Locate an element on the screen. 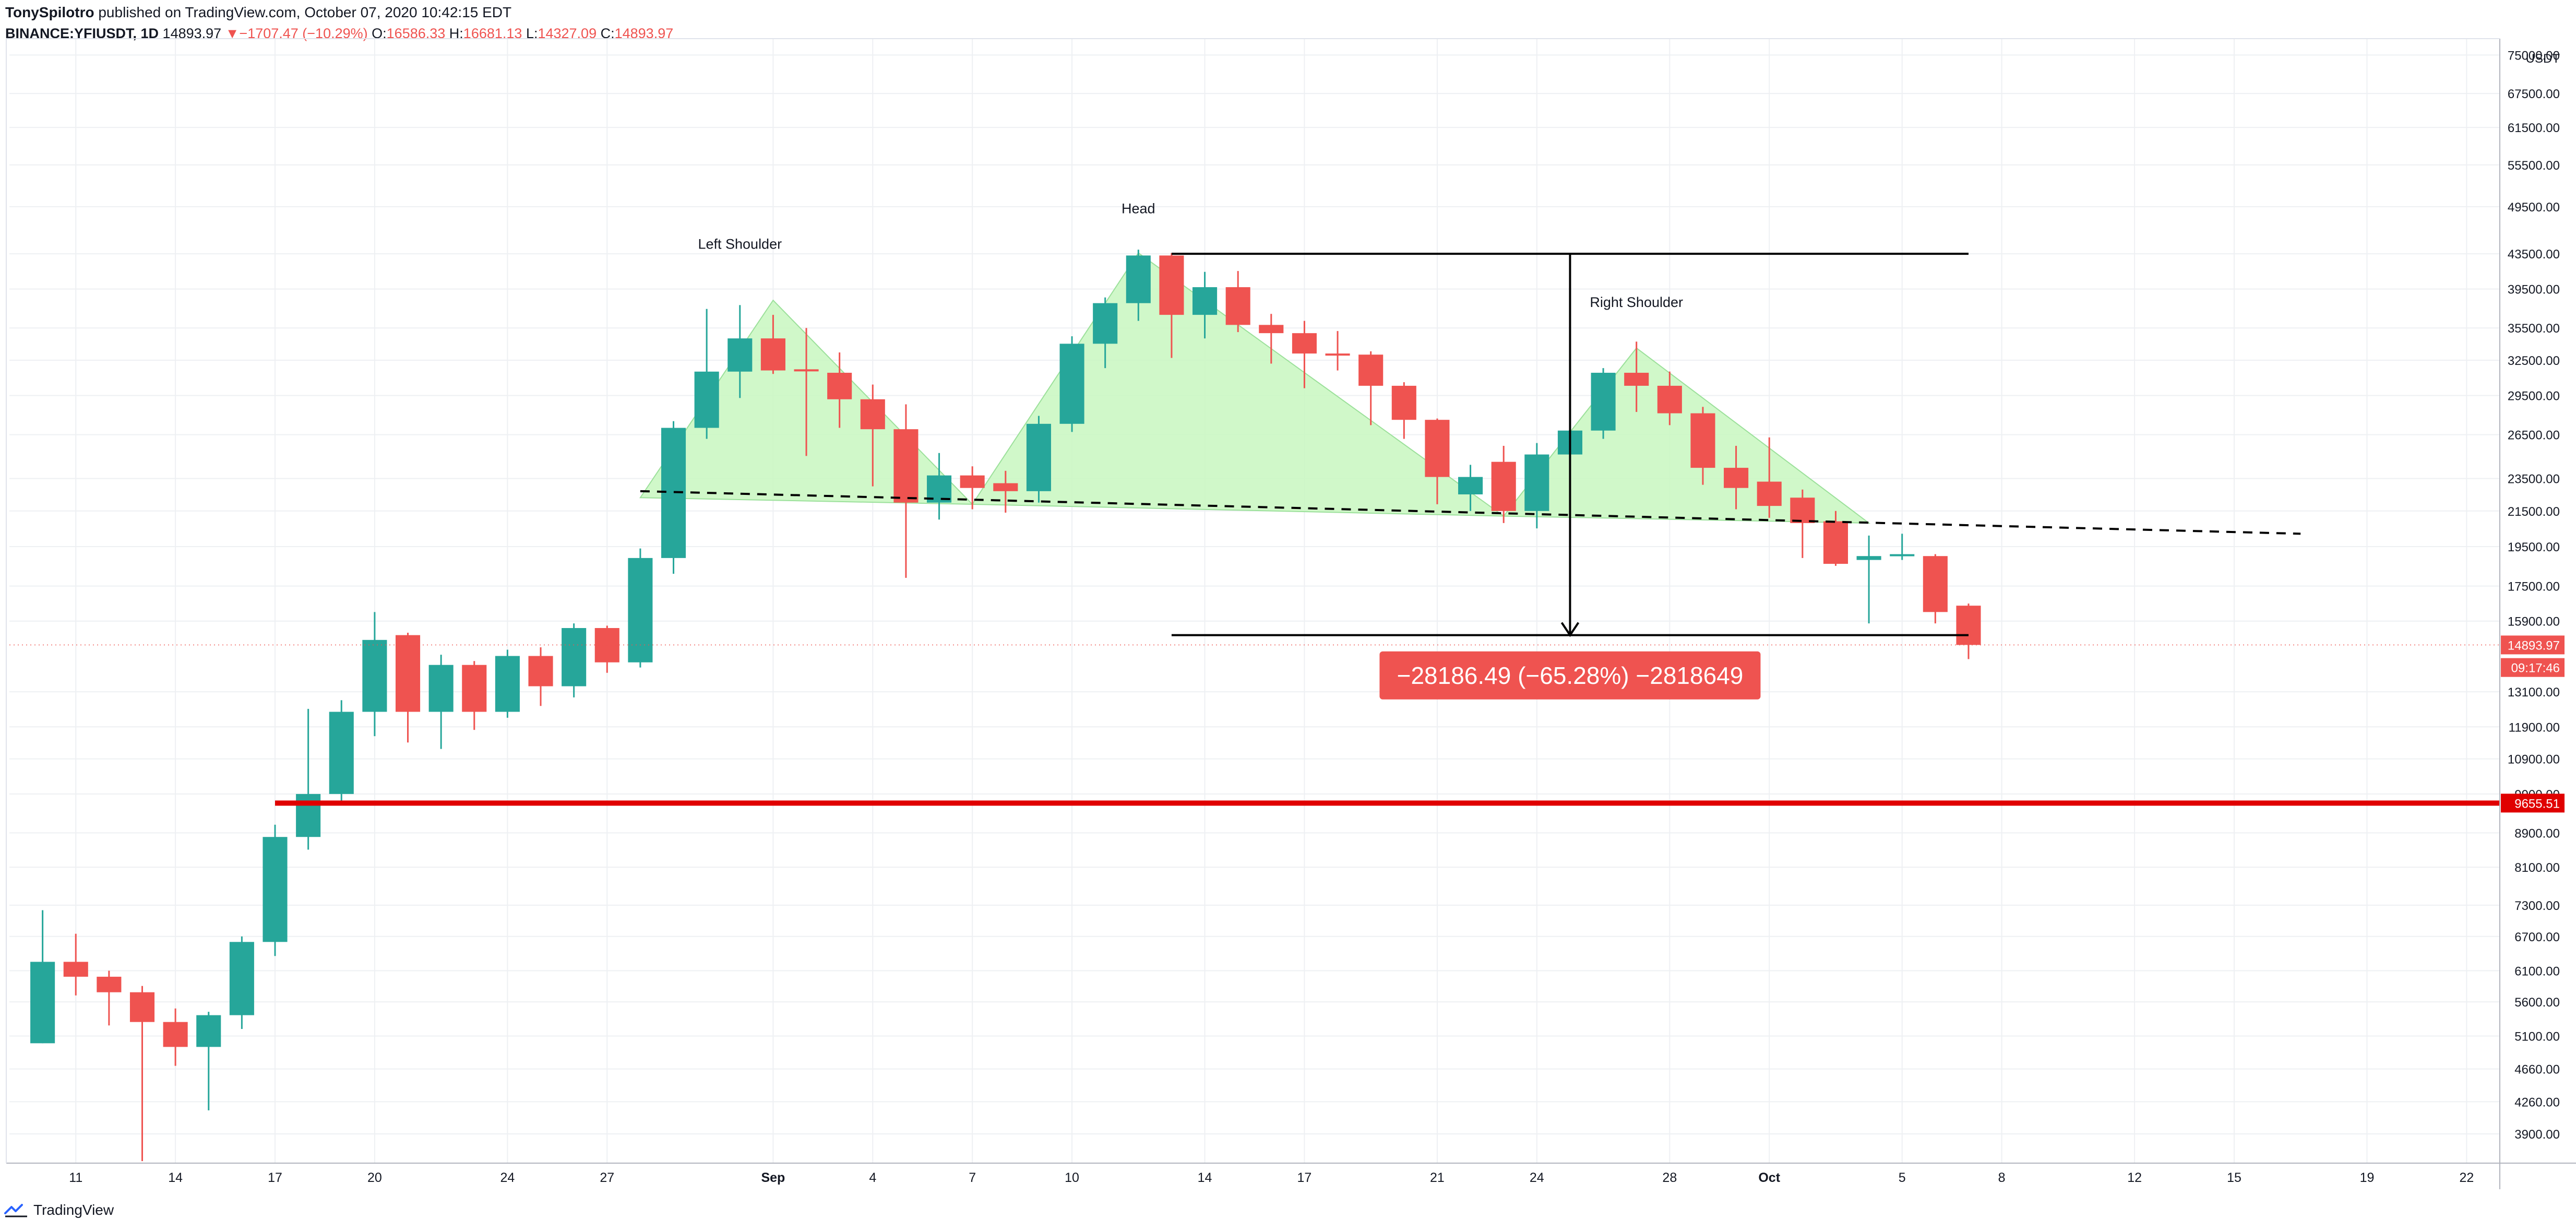 This screenshot has width=2576, height=1231. time-tick-label: 12 is located at coordinates (2134, 1177).